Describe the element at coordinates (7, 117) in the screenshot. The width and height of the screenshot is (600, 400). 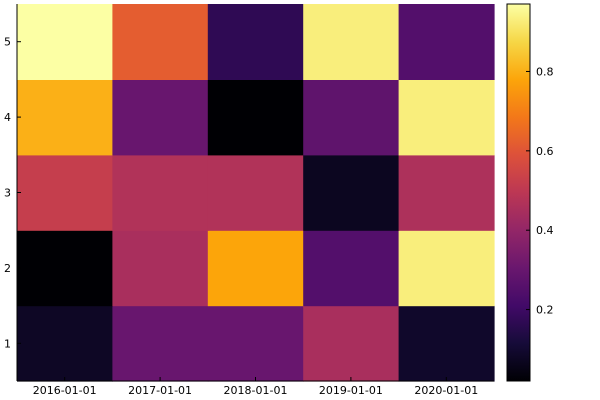
I see `y-tick-label: 4` at that location.